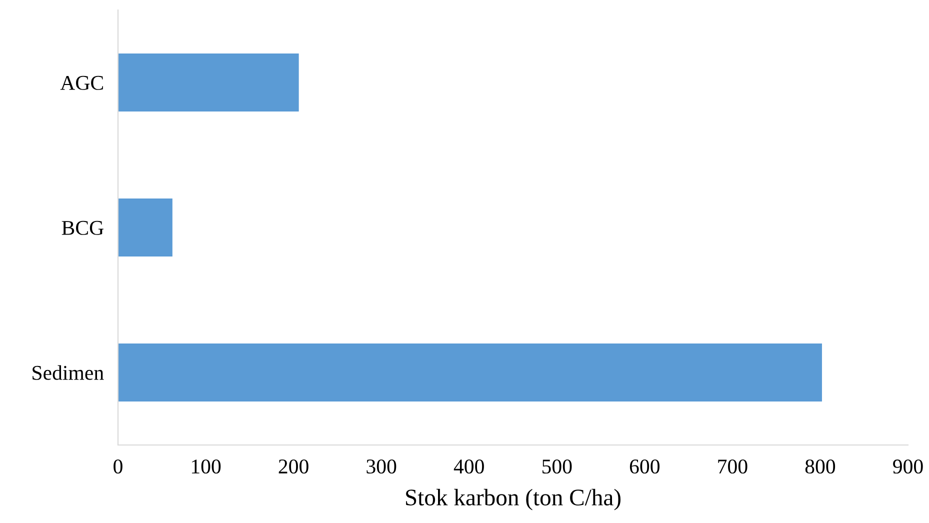 The image size is (929, 523). What do you see at coordinates (206, 466) in the screenshot?
I see `x-tick-label: 100` at bounding box center [206, 466].